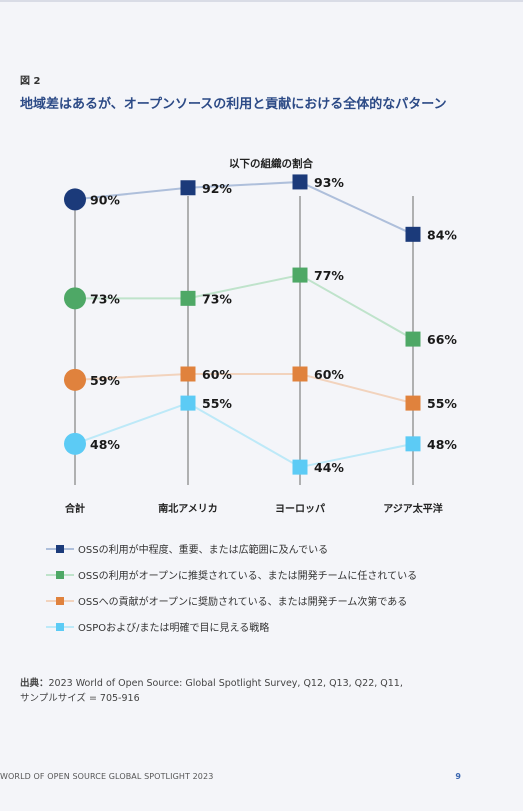 This screenshot has height=811, width=523. I want to click on figure-label: 図 2, so click(30, 81).